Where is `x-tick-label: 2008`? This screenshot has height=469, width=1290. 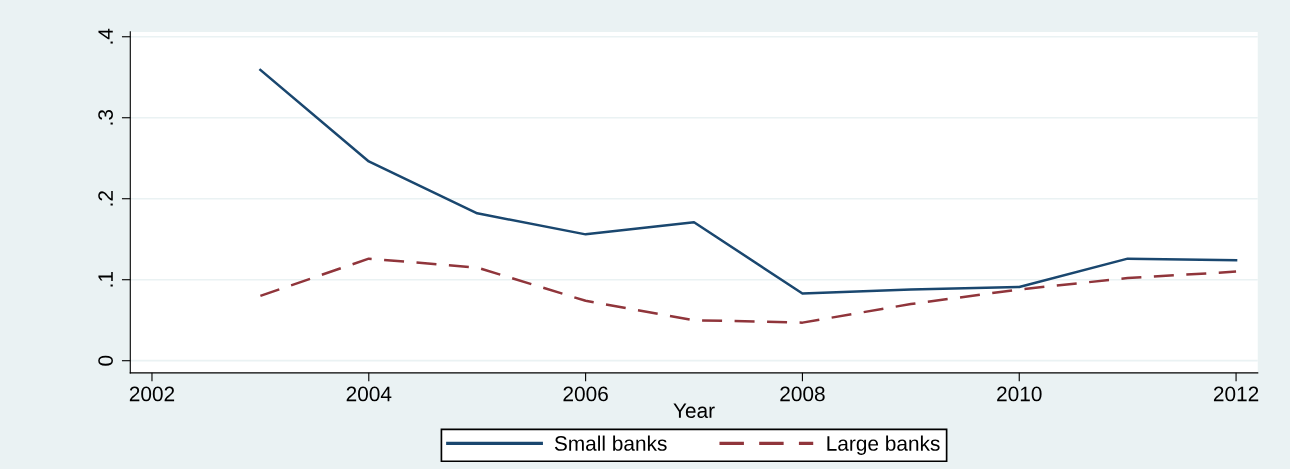
x-tick-label: 2008 is located at coordinates (802, 394).